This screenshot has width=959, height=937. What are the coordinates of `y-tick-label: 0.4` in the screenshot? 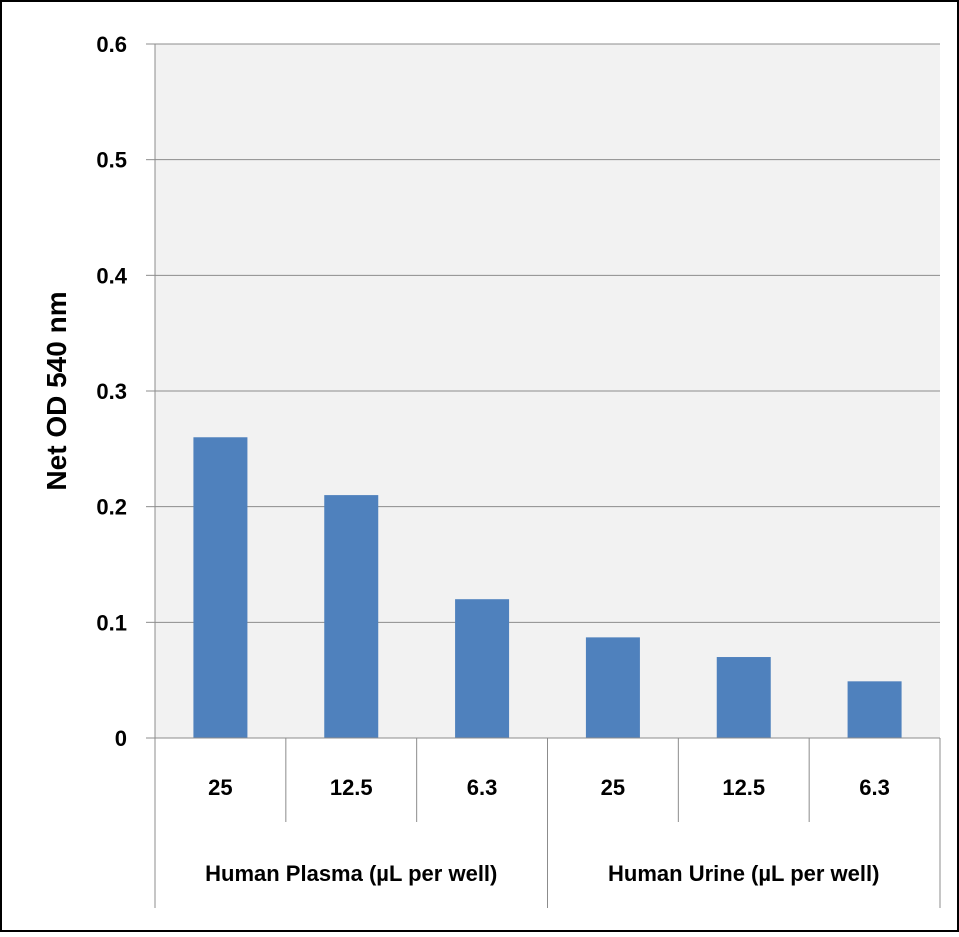 It's located at (111, 275).